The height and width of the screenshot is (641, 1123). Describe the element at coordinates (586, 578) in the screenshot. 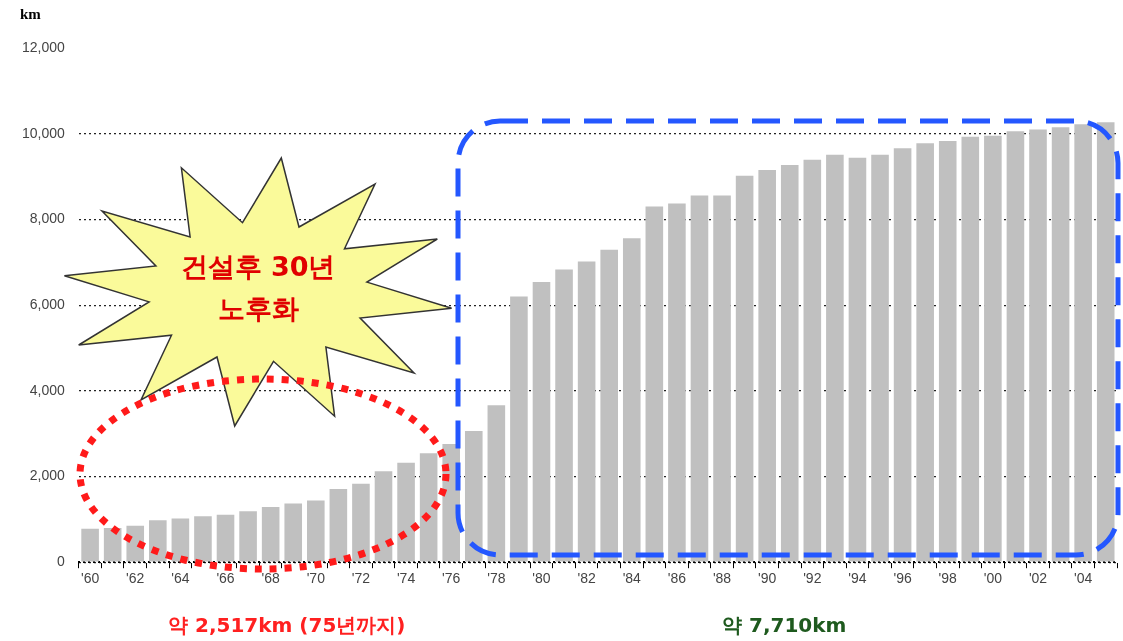

I see `x-tick-label: '82` at that location.